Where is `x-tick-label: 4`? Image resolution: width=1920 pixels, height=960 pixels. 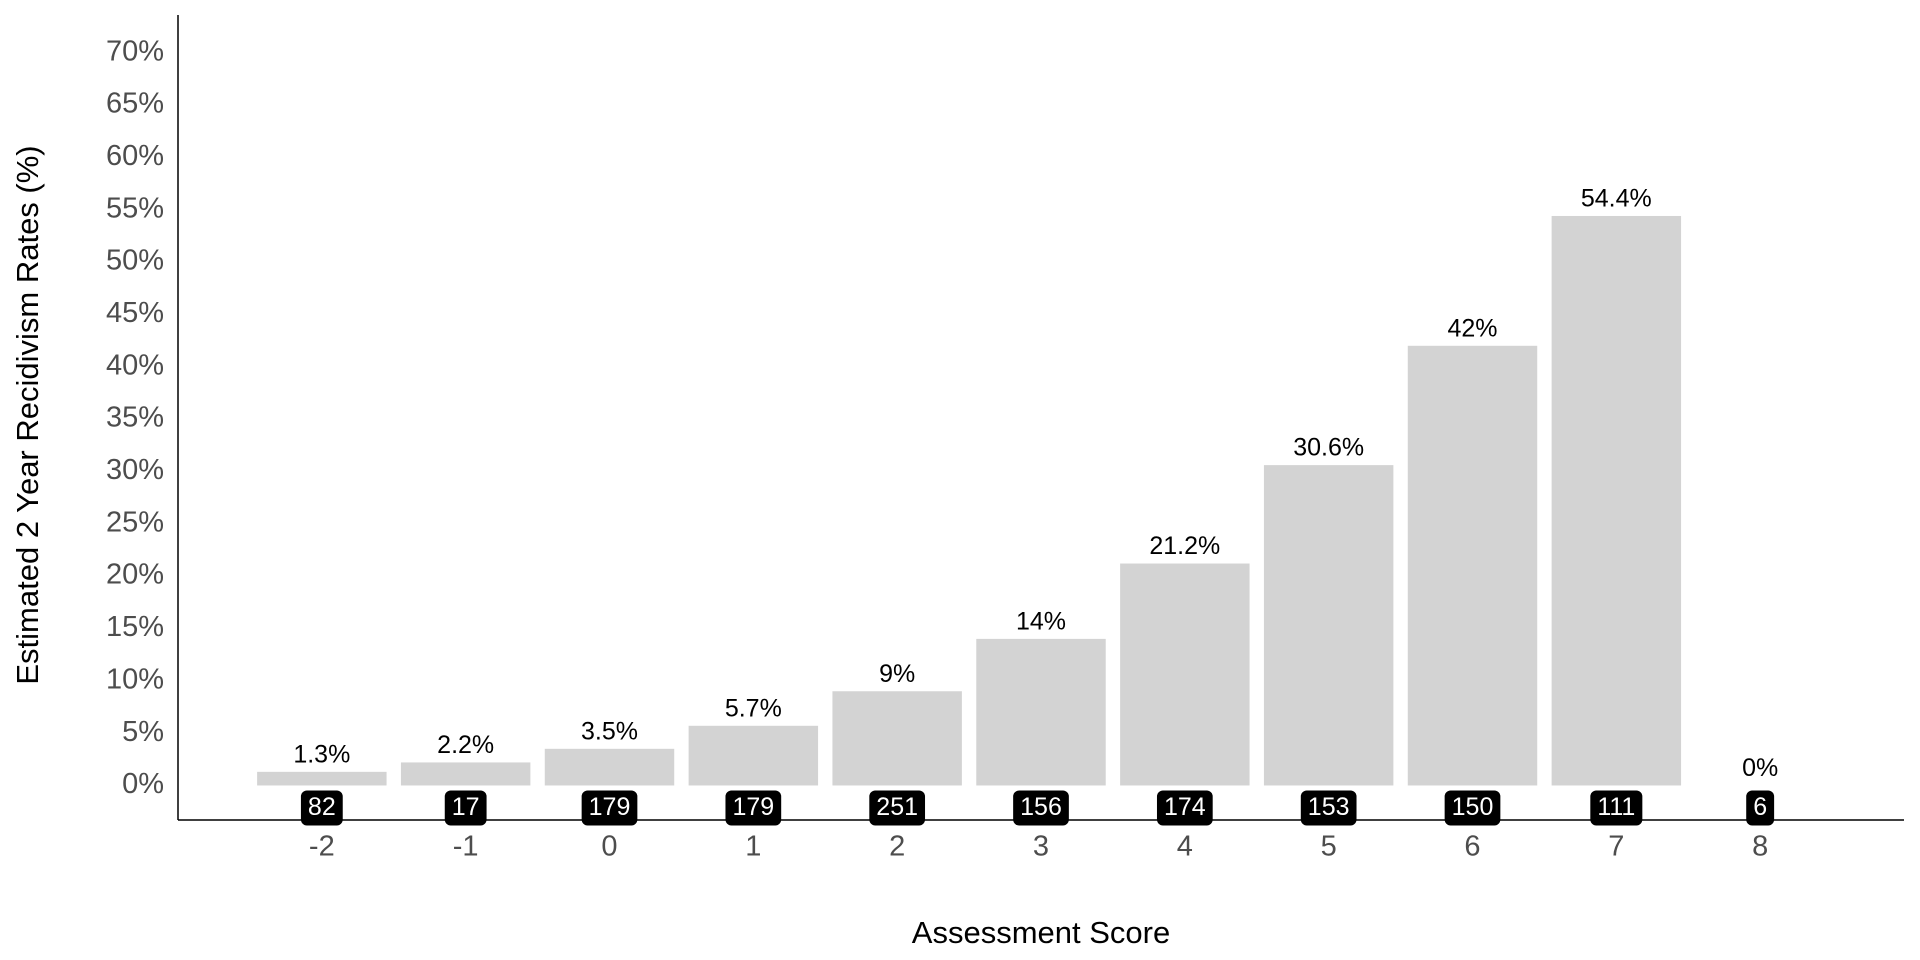
x-tick-label: 4 is located at coordinates (1185, 847).